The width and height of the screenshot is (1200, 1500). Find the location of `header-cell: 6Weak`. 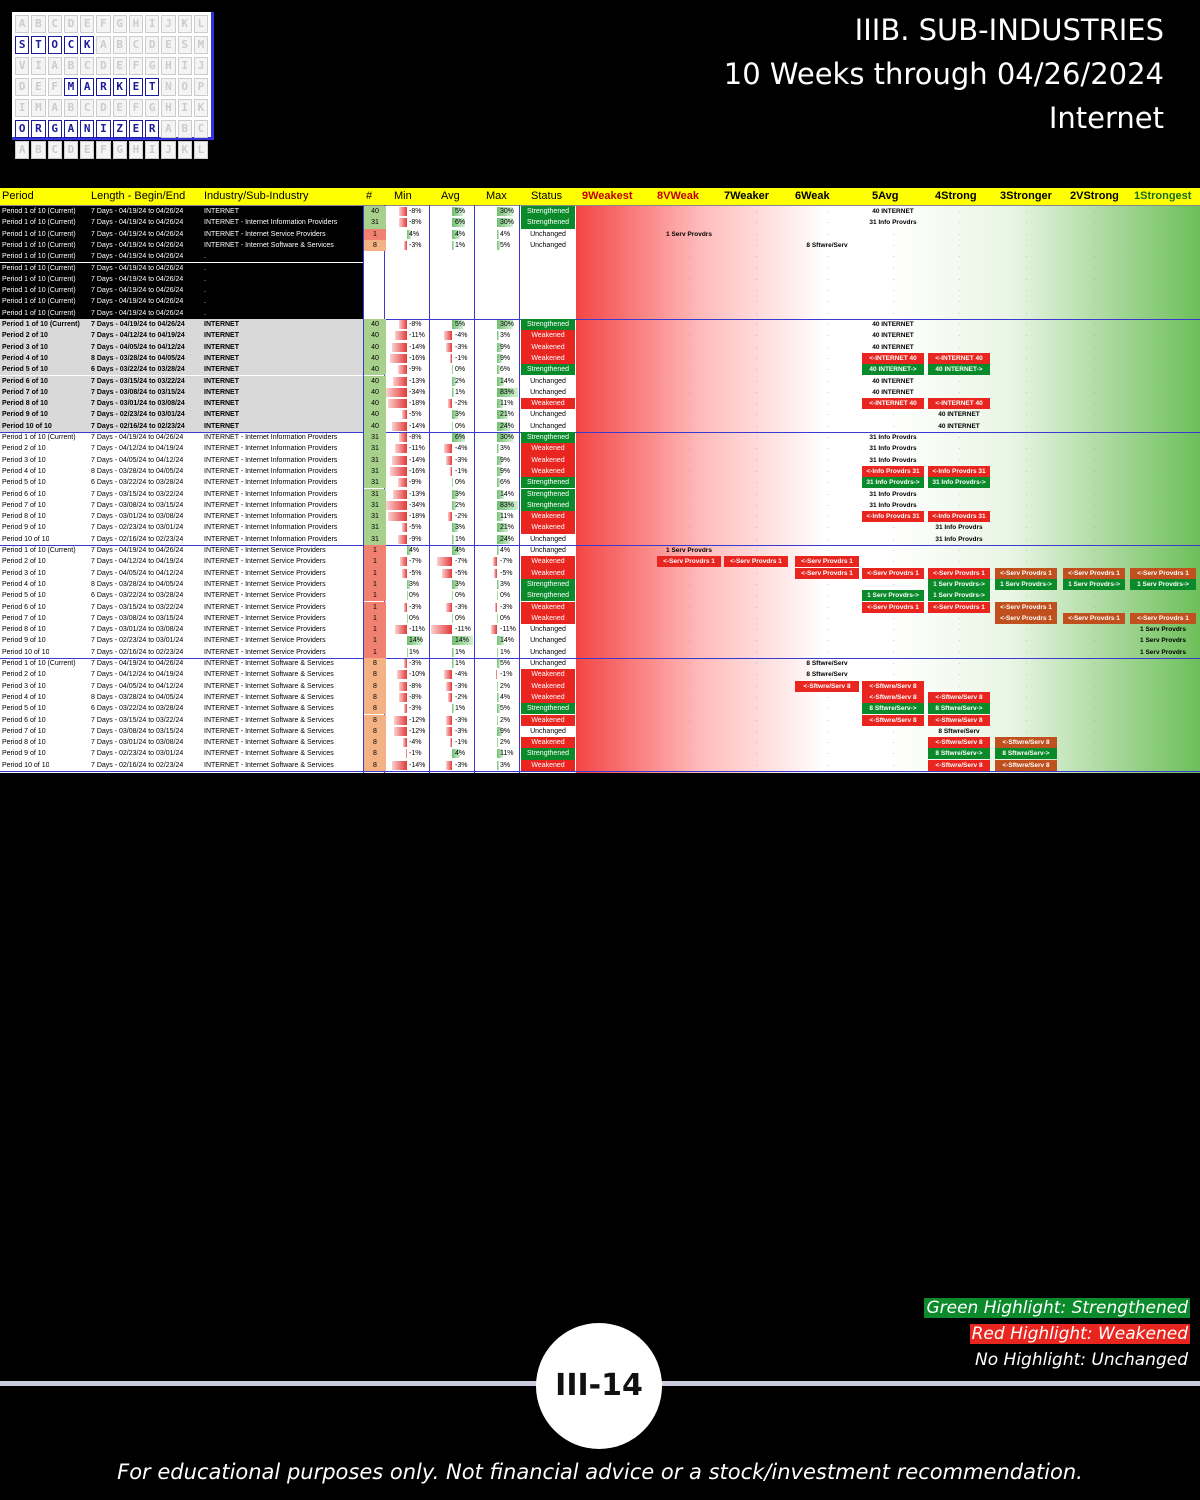

header-cell: 6Weak is located at coordinates (812, 196).